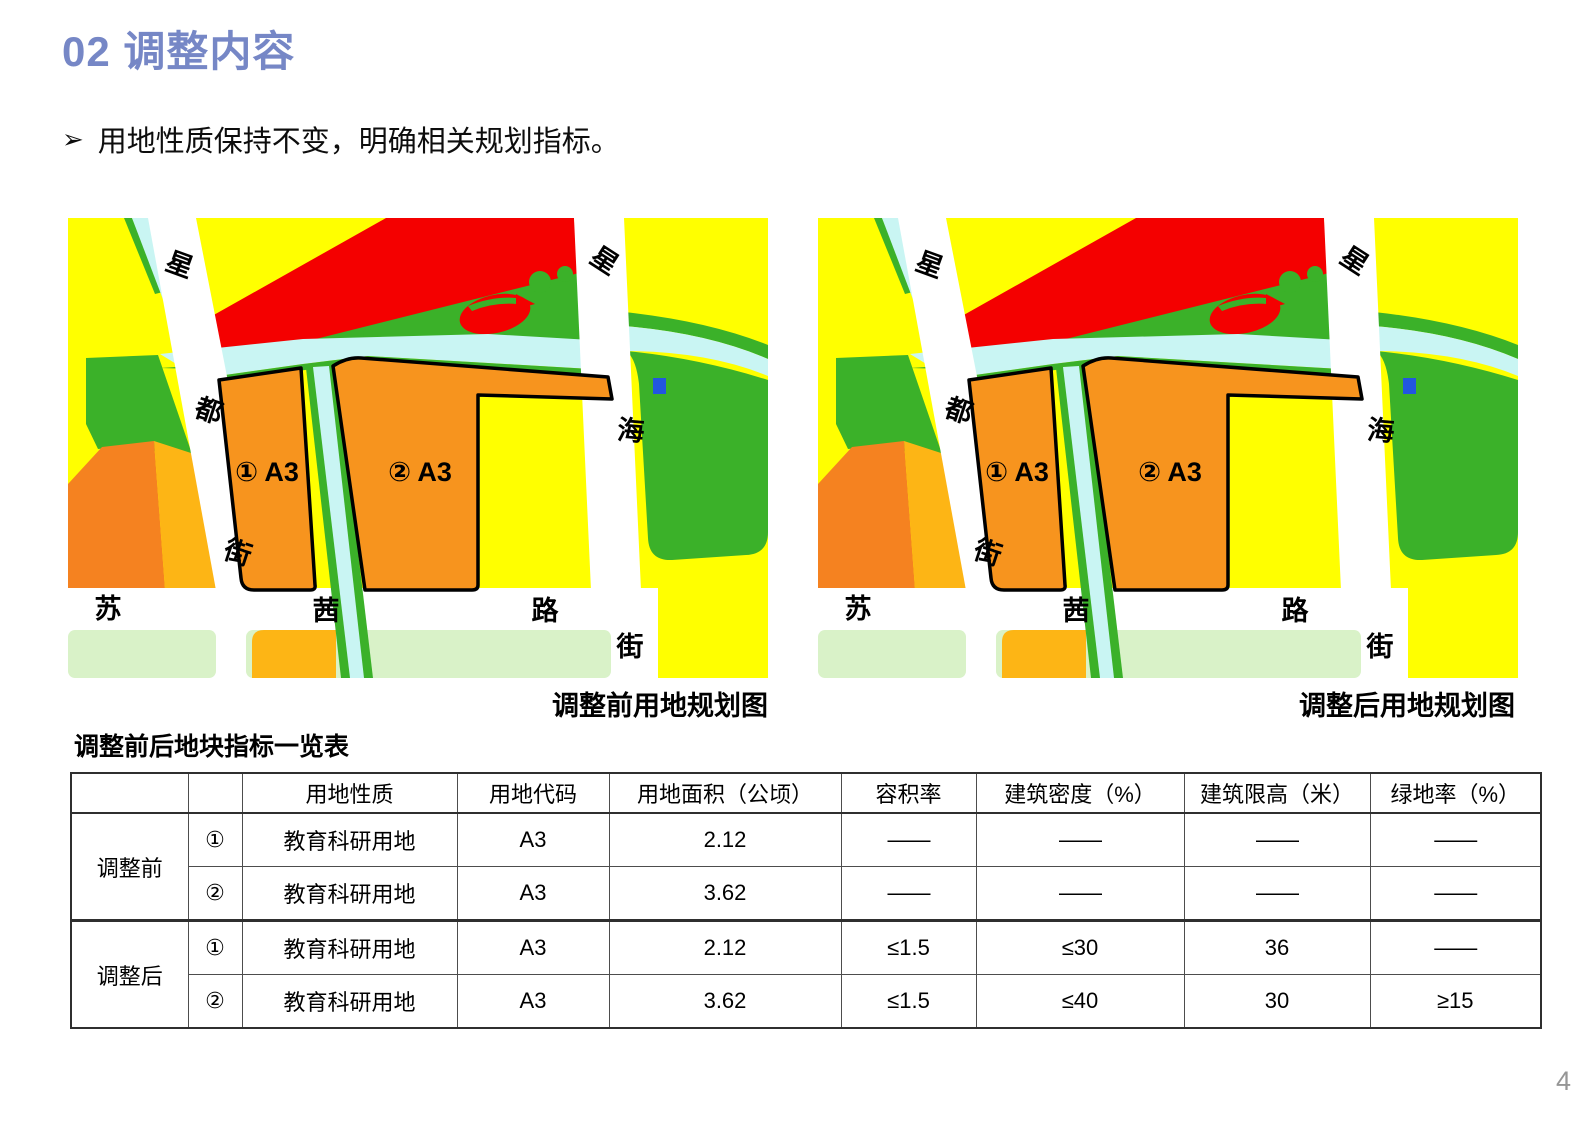  Describe the element at coordinates (1080, 1001) in the screenshot. I see `cell-density: ≤40` at that location.